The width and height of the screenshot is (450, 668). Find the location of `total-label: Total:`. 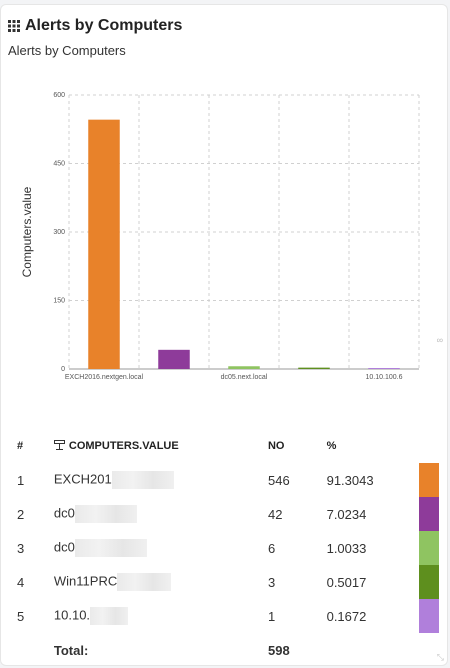

total-label: Total: is located at coordinates (71, 650).